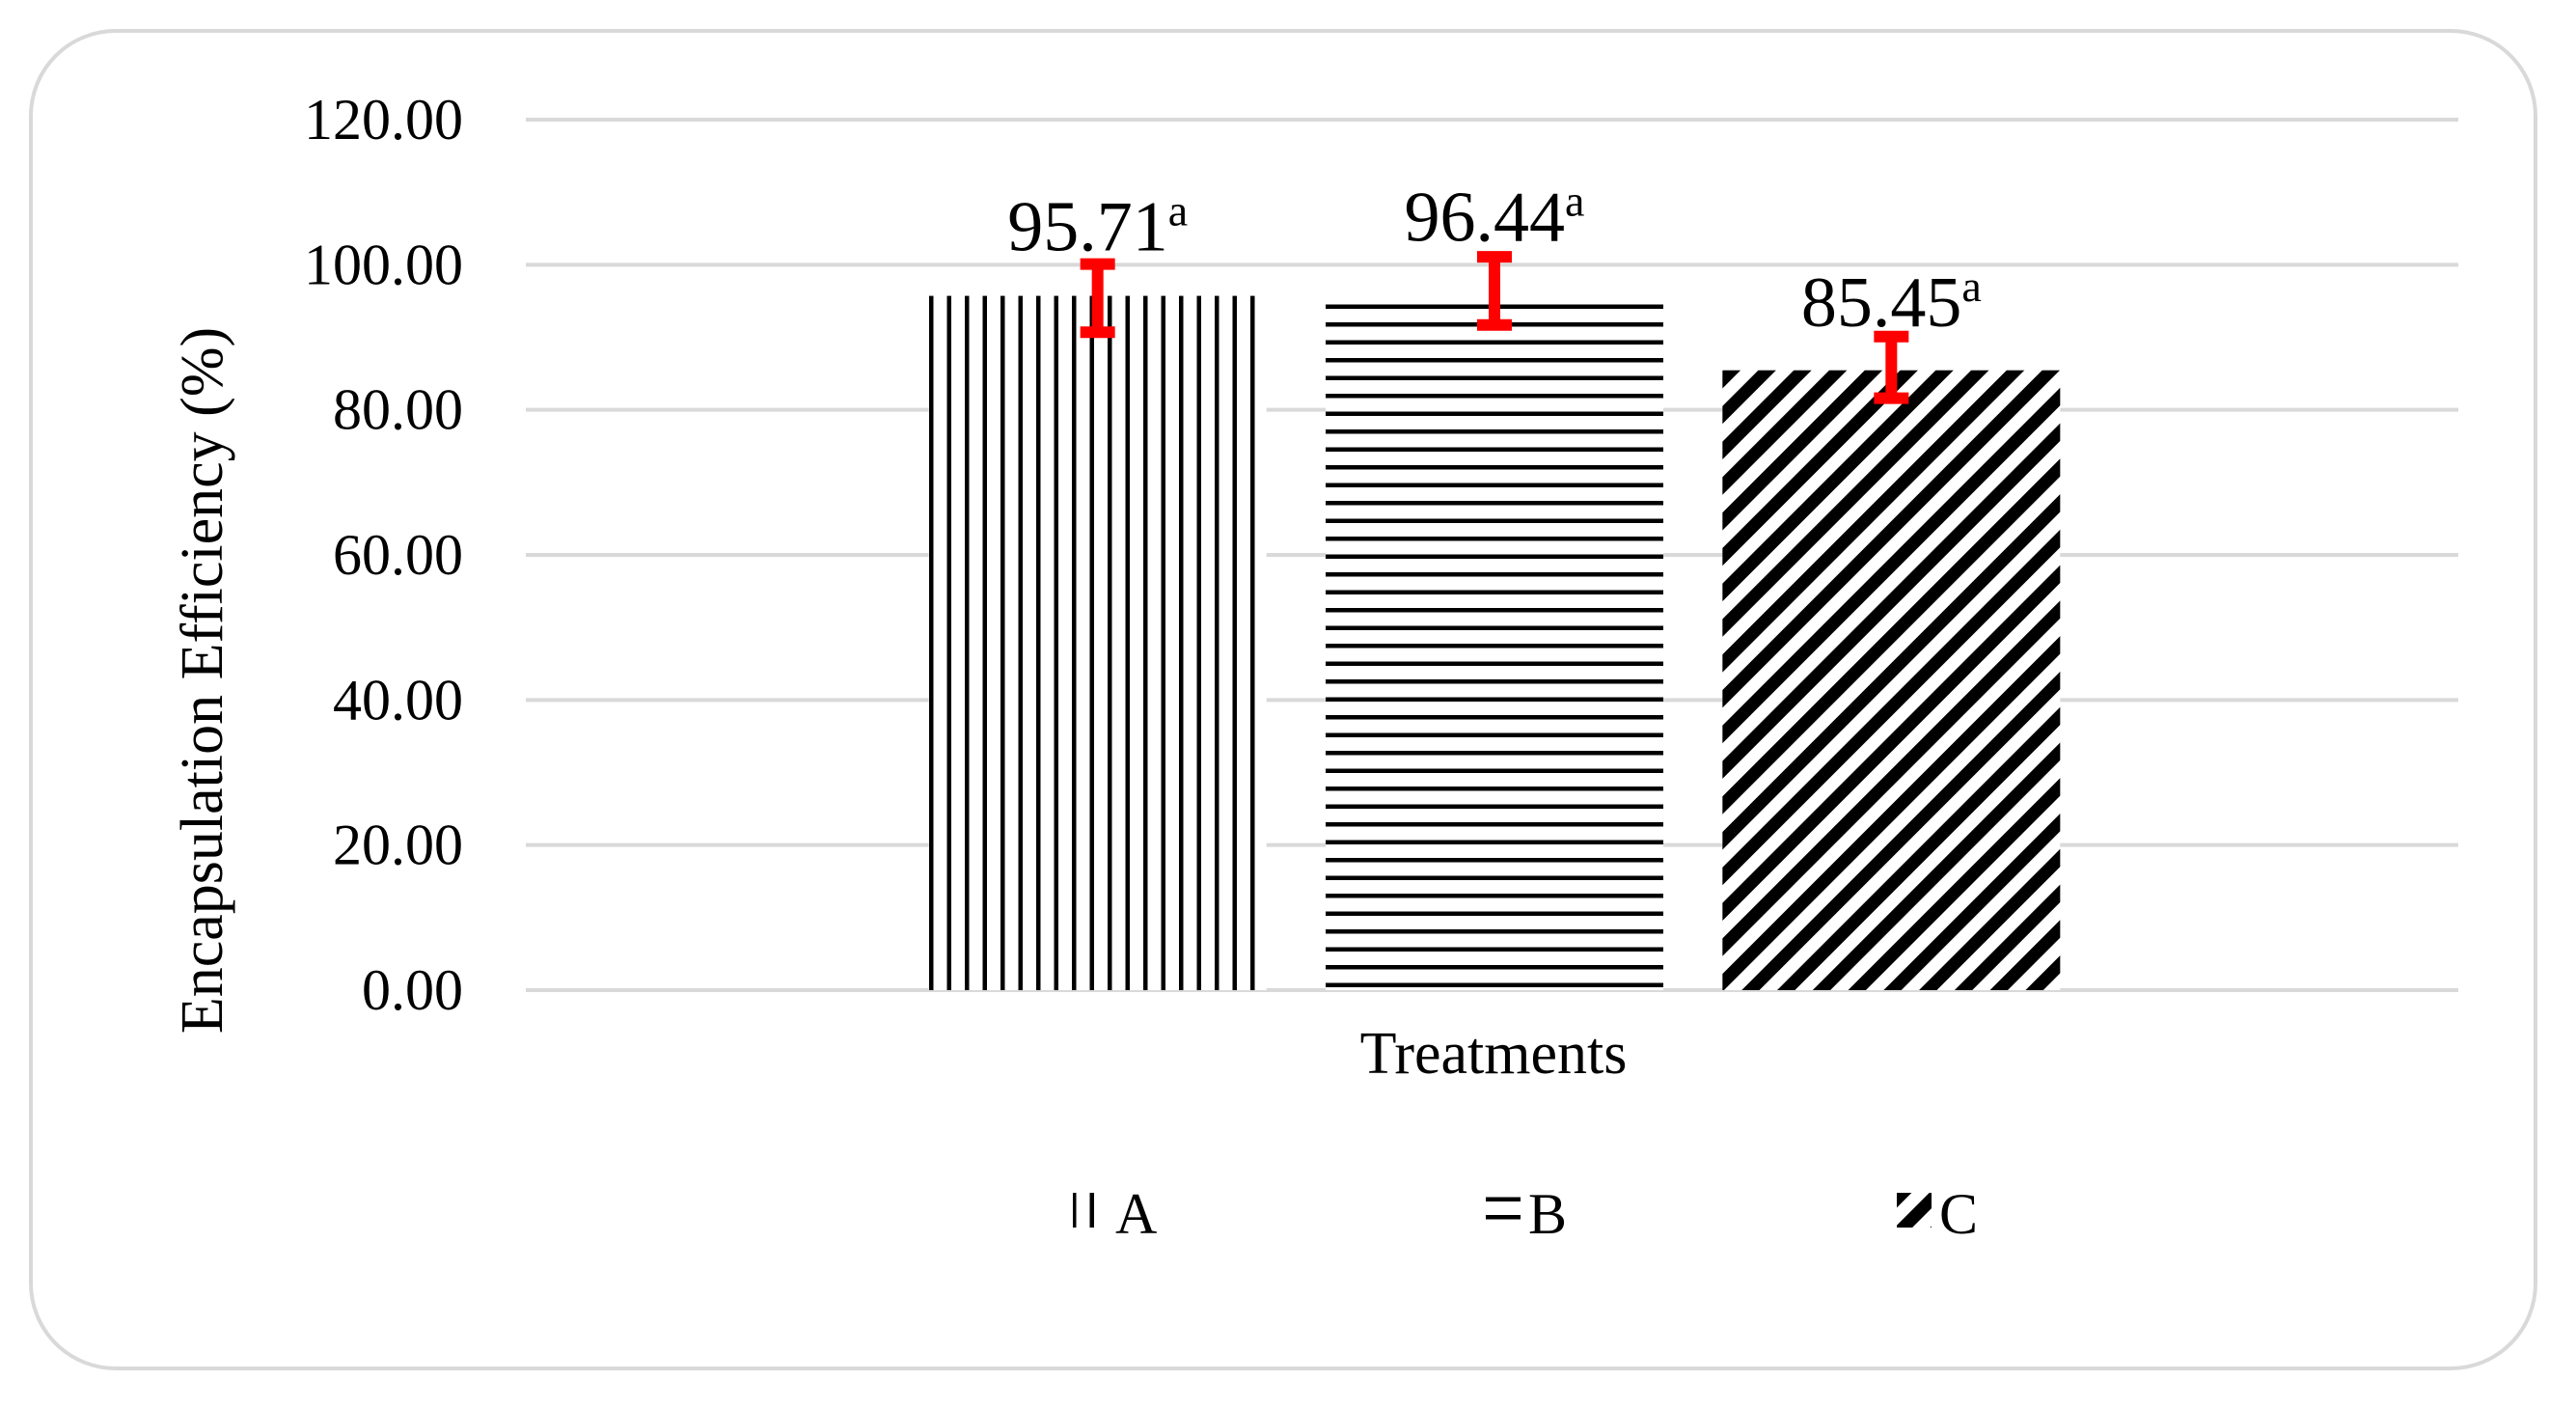 The height and width of the screenshot is (1408, 2576). Describe the element at coordinates (398, 700) in the screenshot. I see `y-tick-label: 40.00` at that location.